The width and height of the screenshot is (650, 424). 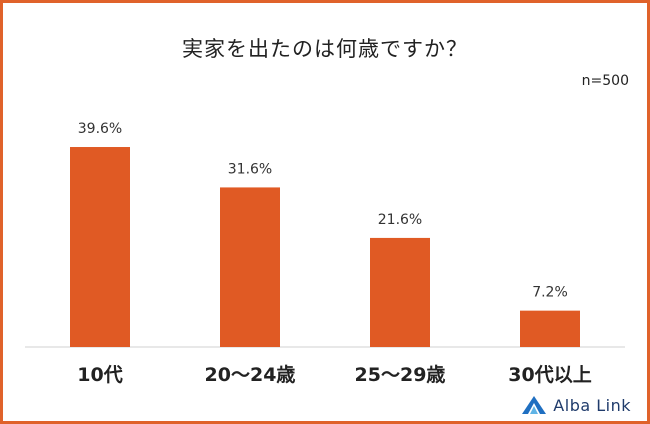 What do you see at coordinates (400, 220) in the screenshot?
I see `data-label: 21.6%` at bounding box center [400, 220].